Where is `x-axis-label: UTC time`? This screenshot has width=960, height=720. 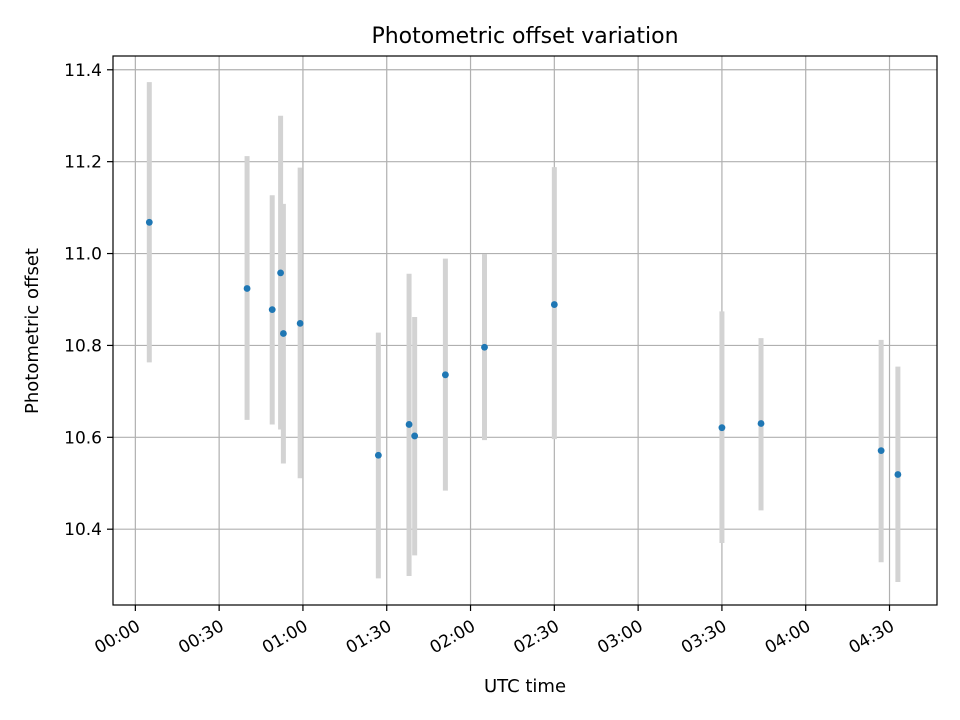
x-axis-label: UTC time is located at coordinates (525, 686).